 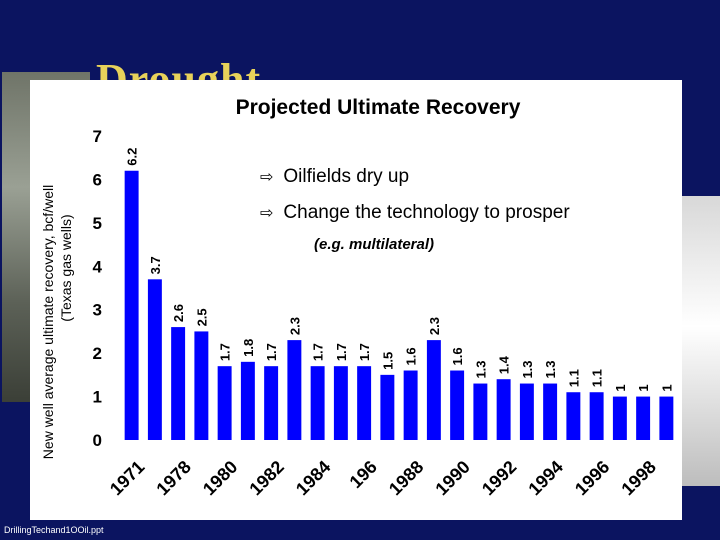 What do you see at coordinates (66, 267) in the screenshot?
I see `y-axis-title-line2: (Texas gas wells)` at bounding box center [66, 267].